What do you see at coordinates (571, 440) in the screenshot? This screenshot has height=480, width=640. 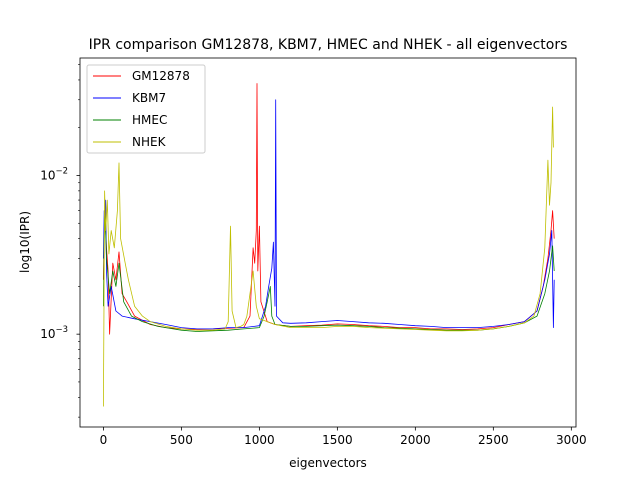 I see `x-tick-label: 3000` at bounding box center [571, 440].